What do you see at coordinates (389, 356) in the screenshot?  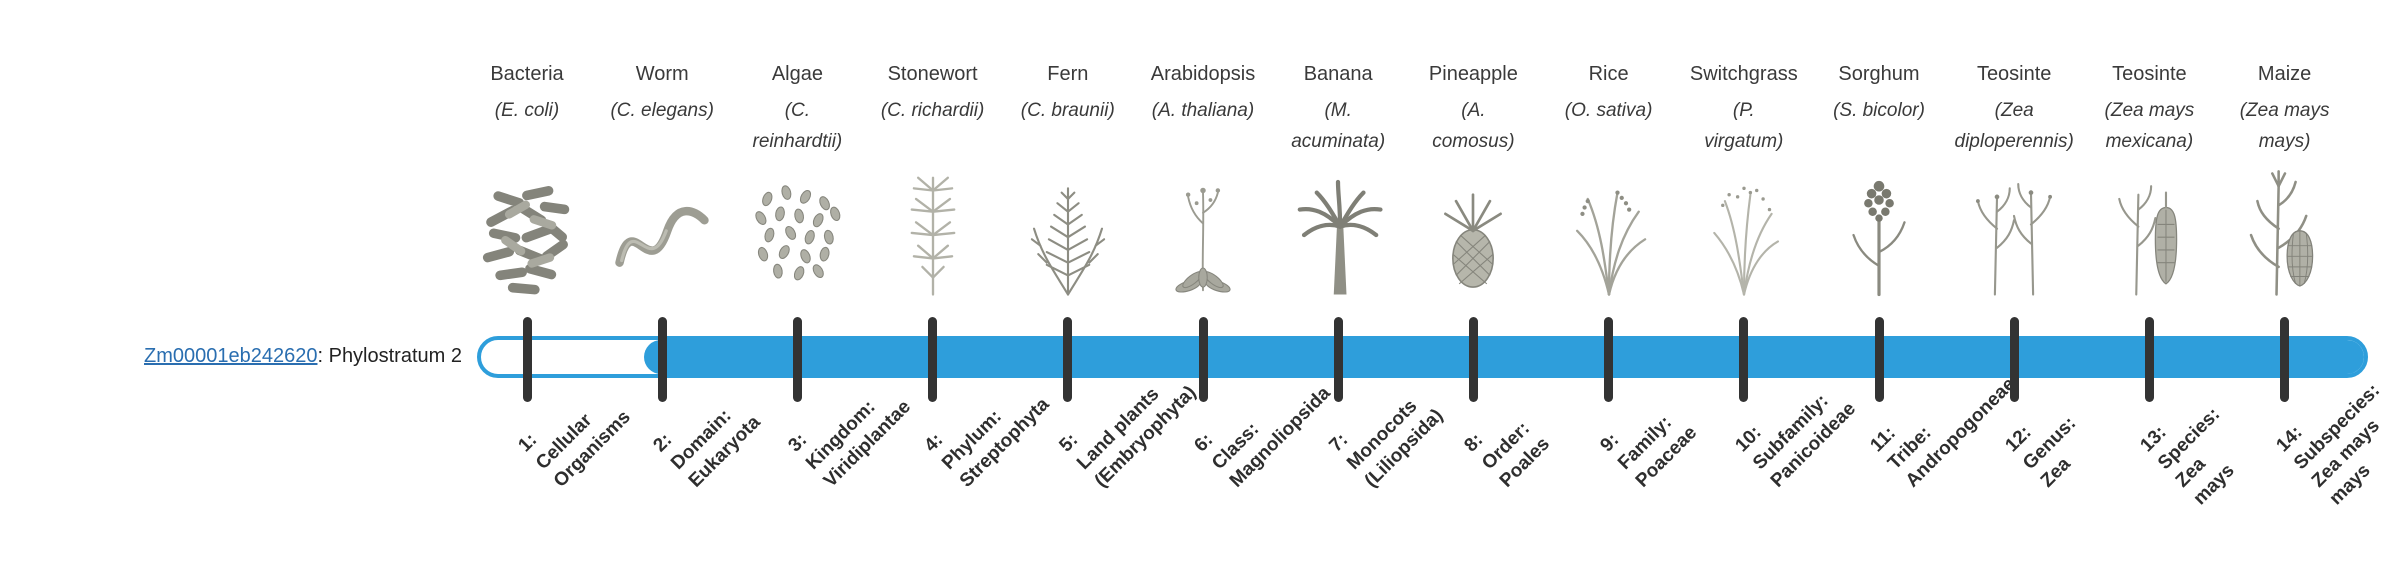 I see `gene-phylostratum-text: : Phylostratum 2` at bounding box center [389, 356].